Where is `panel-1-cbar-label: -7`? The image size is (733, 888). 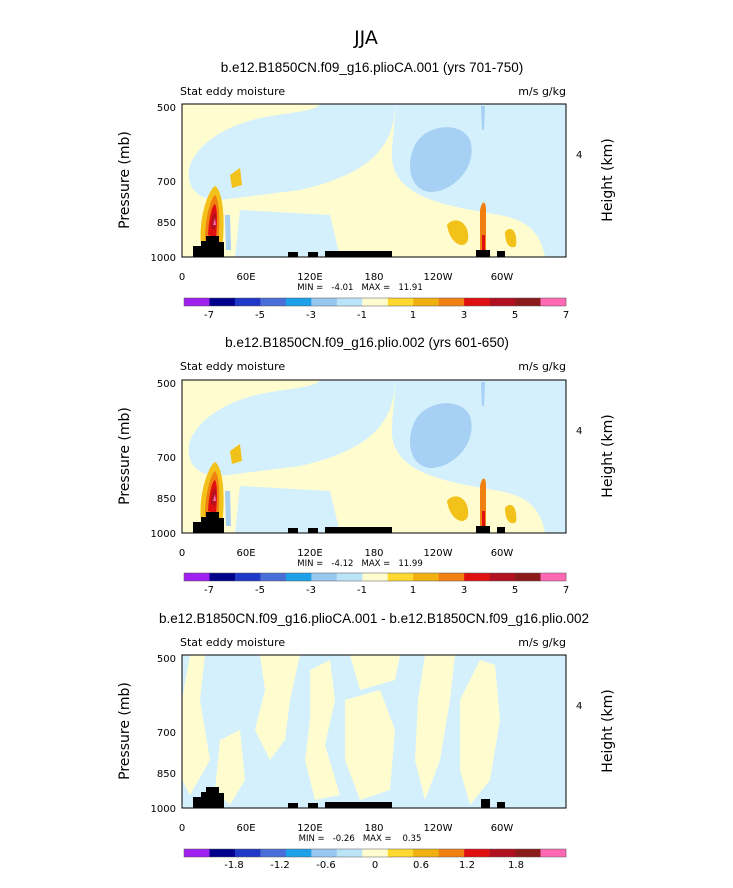
panel-1-cbar-label: -7 is located at coordinates (209, 315).